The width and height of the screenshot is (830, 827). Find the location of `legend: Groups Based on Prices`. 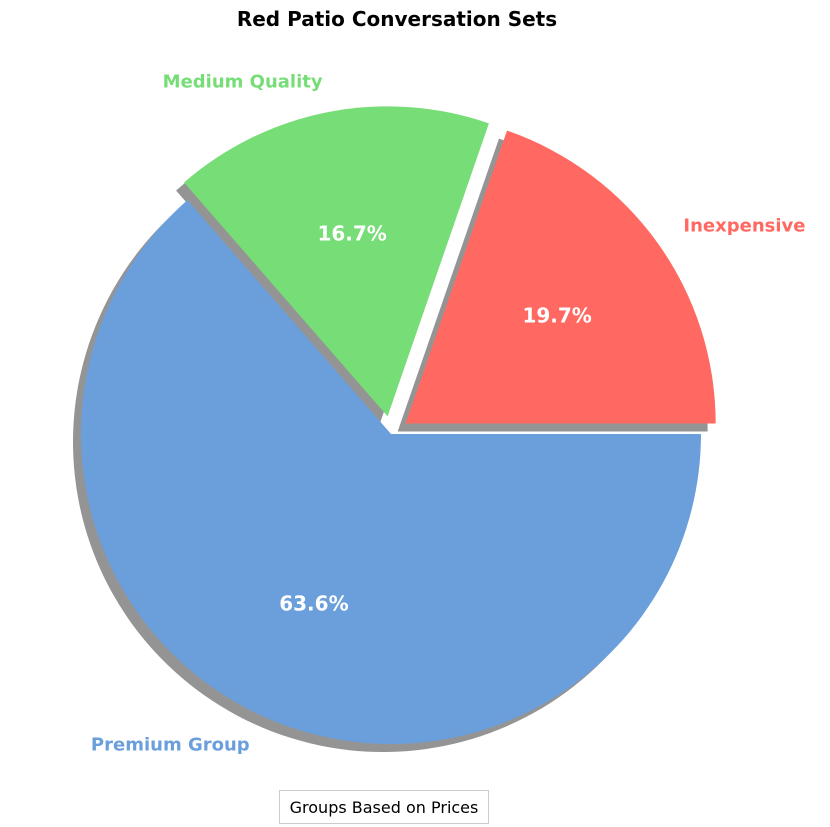

legend: Groups Based on Prices is located at coordinates (384, 807).